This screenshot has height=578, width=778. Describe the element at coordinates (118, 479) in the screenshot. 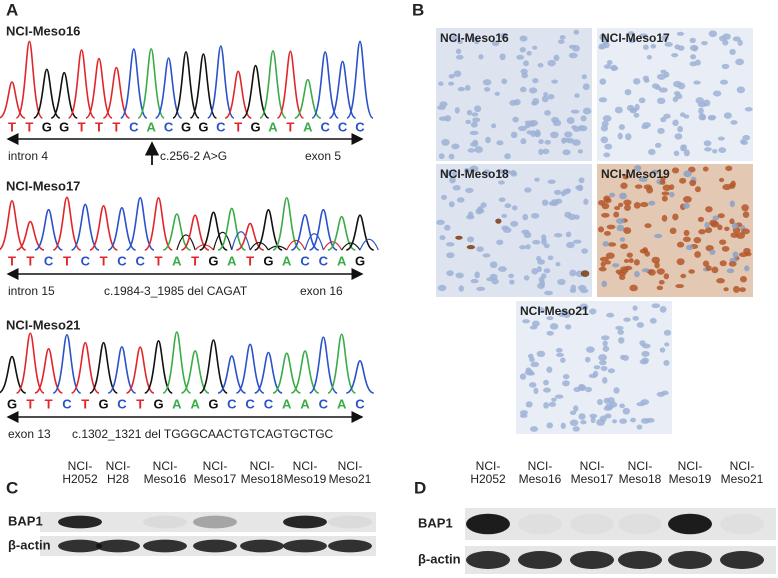

I see `lane-label: H28` at that location.